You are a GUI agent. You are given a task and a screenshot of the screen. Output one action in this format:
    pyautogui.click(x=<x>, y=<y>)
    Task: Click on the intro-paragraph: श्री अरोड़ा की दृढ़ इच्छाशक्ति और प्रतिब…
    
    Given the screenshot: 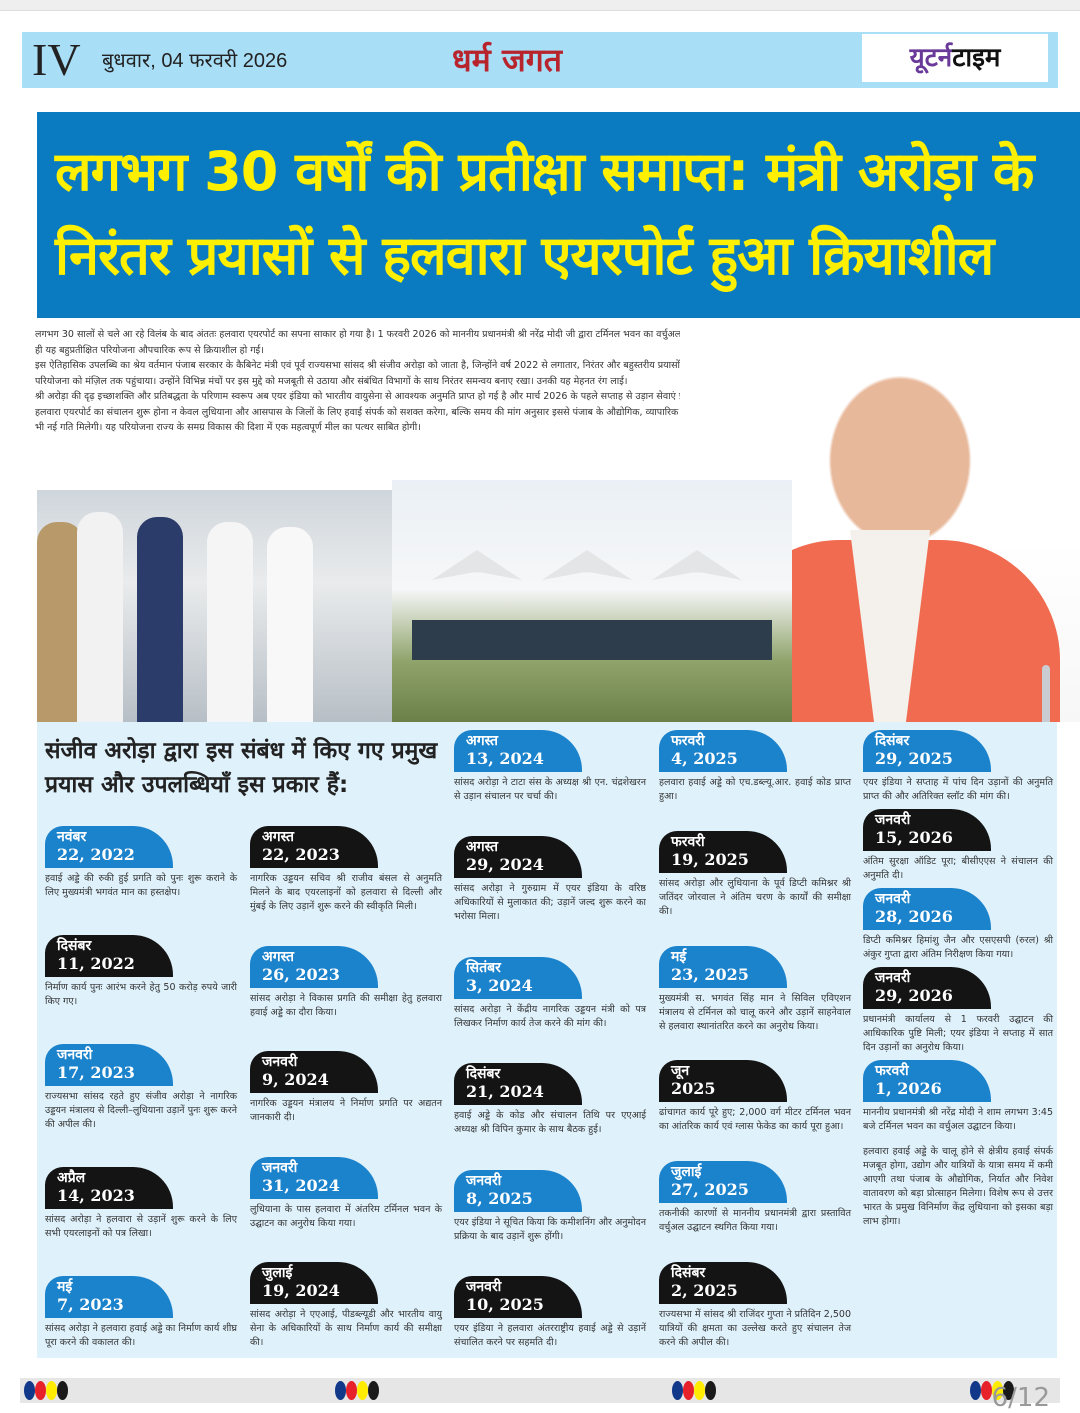 What is the action you would take?
    pyautogui.click(x=393, y=396)
    